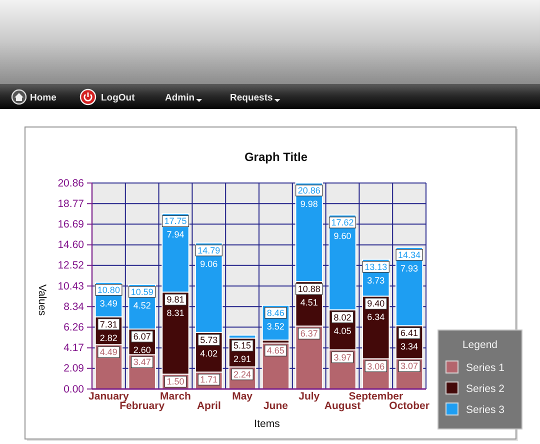  I want to click on chart-title: Graph Title, so click(276, 157).